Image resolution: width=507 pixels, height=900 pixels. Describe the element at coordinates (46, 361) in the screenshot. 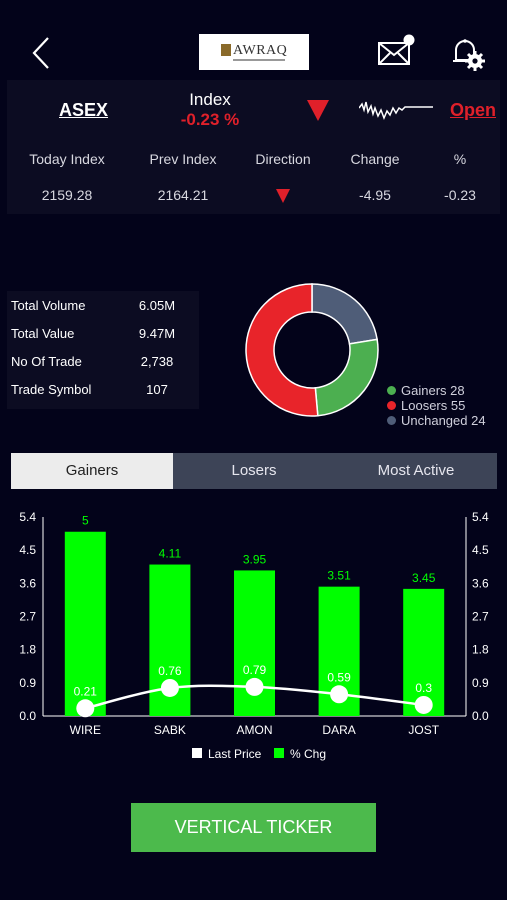

I see `stat-label: No Of Trade` at that location.